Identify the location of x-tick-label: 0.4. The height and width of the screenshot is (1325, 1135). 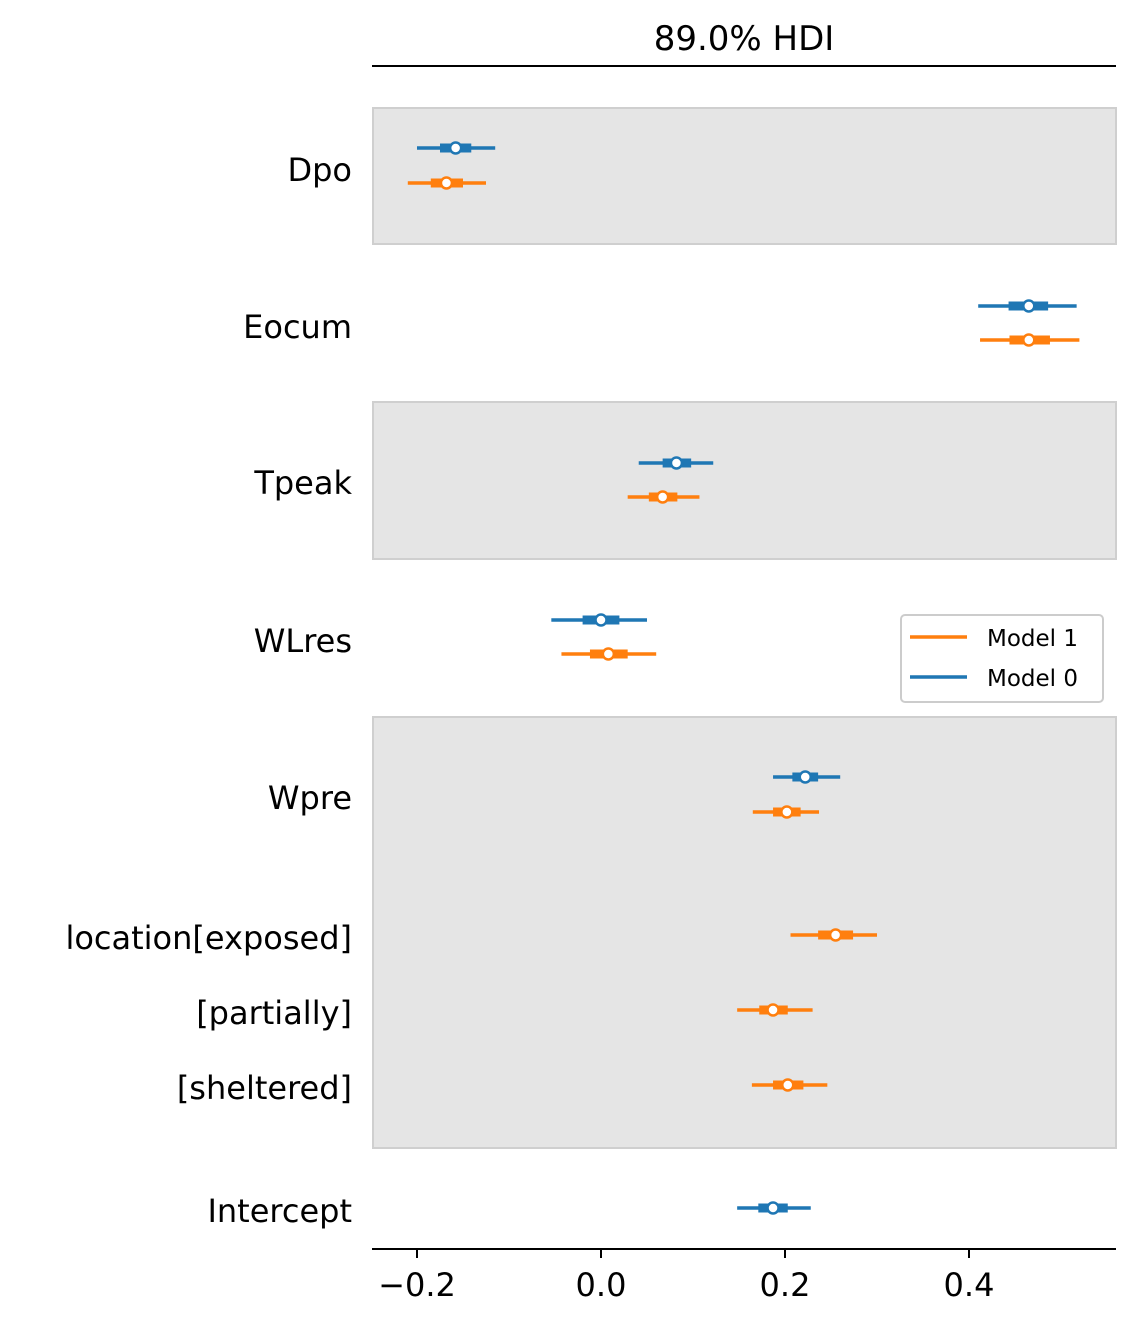
(969, 1285).